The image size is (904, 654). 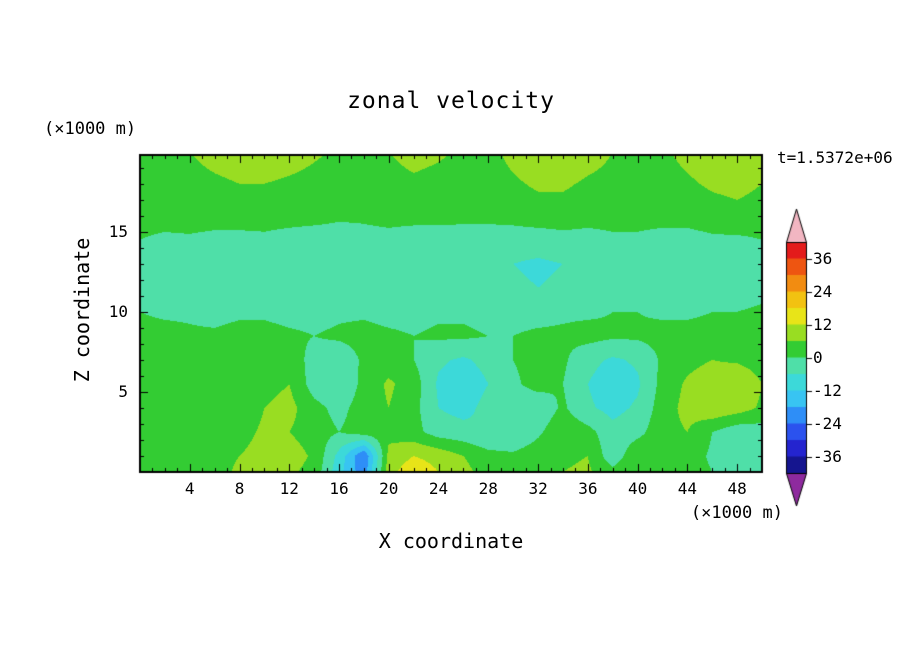 I want to click on y-tick-label: 10, so click(x=118, y=311).